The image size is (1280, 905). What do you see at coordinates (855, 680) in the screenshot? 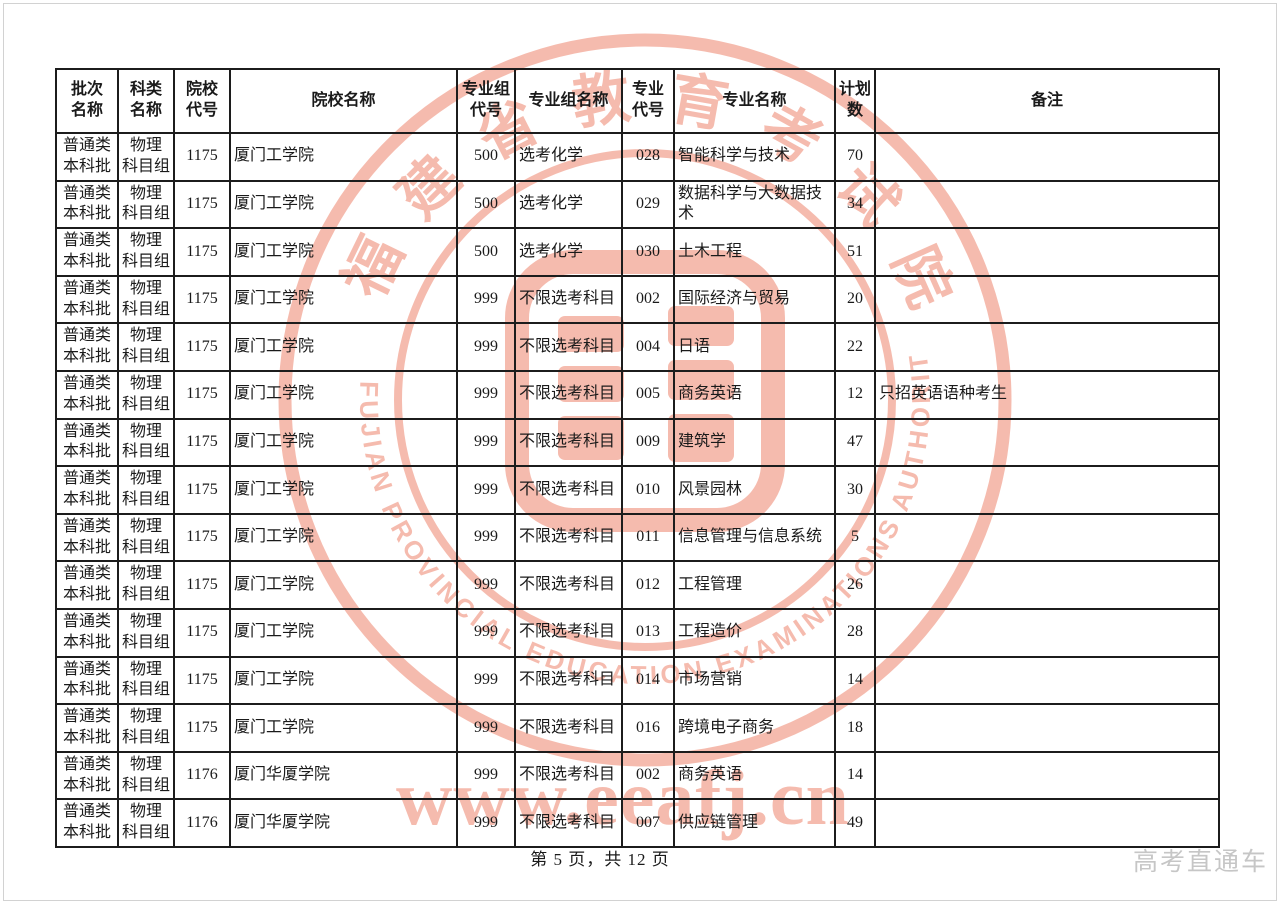
I see `cell-plan_count: 14` at bounding box center [855, 680].